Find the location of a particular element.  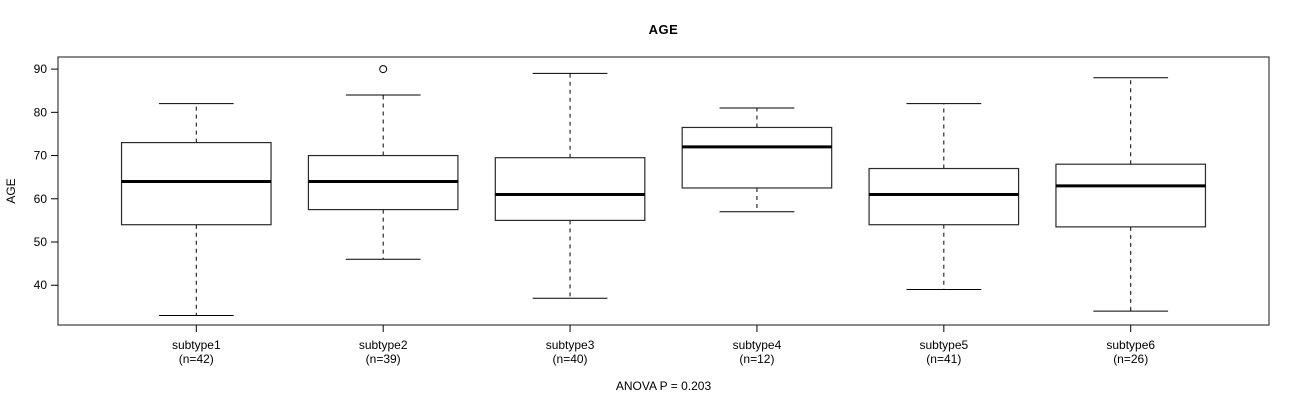

outlier-subtype2 is located at coordinates (383, 69).